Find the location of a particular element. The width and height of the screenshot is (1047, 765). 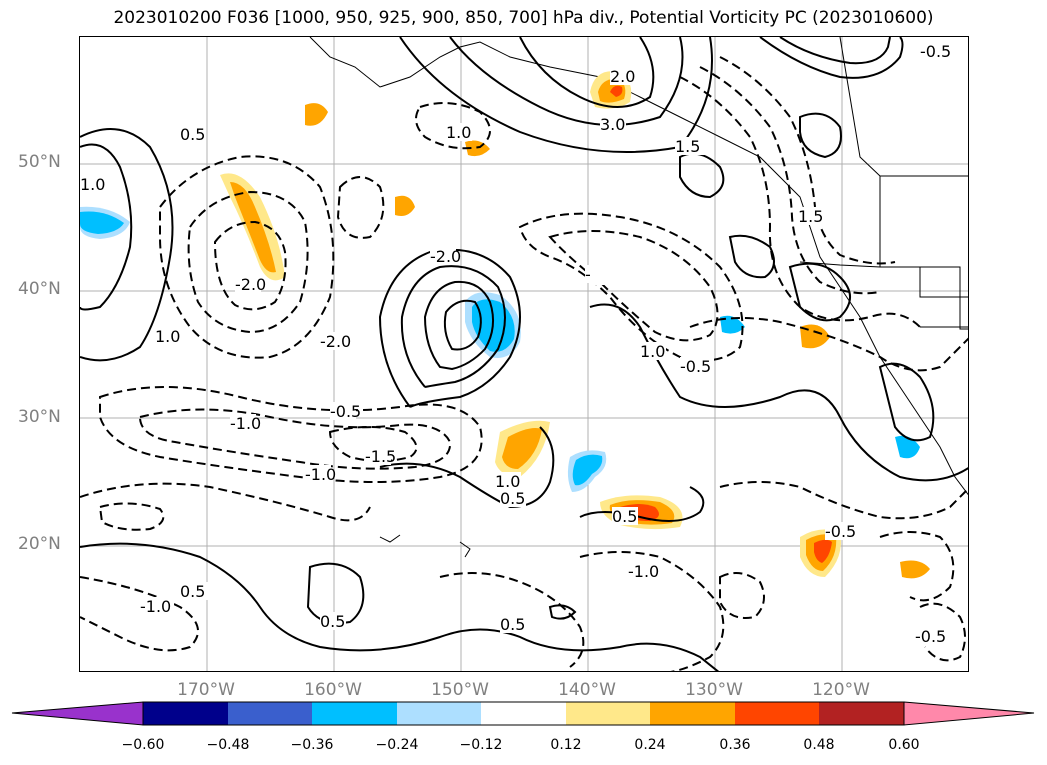

colorbar-tick: −0.48 is located at coordinates (228, 745).